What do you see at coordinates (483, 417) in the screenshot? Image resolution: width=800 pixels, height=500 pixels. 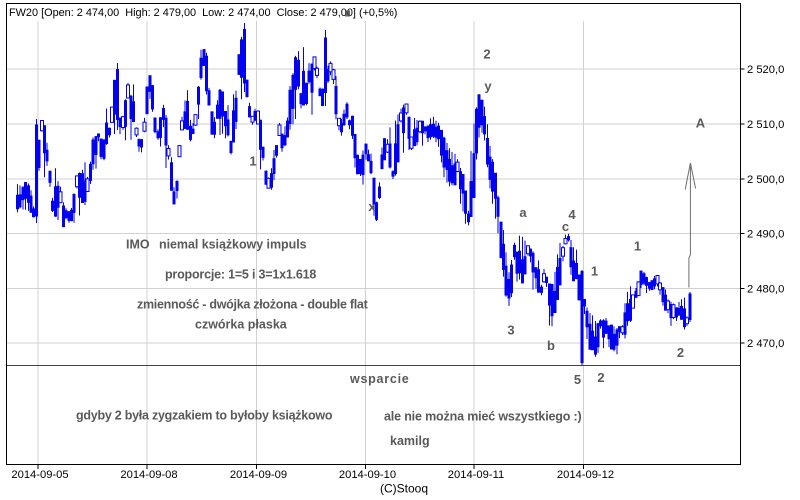 I see `svg-text:ale nie można mieć wszystkiego: ale nie można mieć wszystkiego :)` at bounding box center [483, 417].